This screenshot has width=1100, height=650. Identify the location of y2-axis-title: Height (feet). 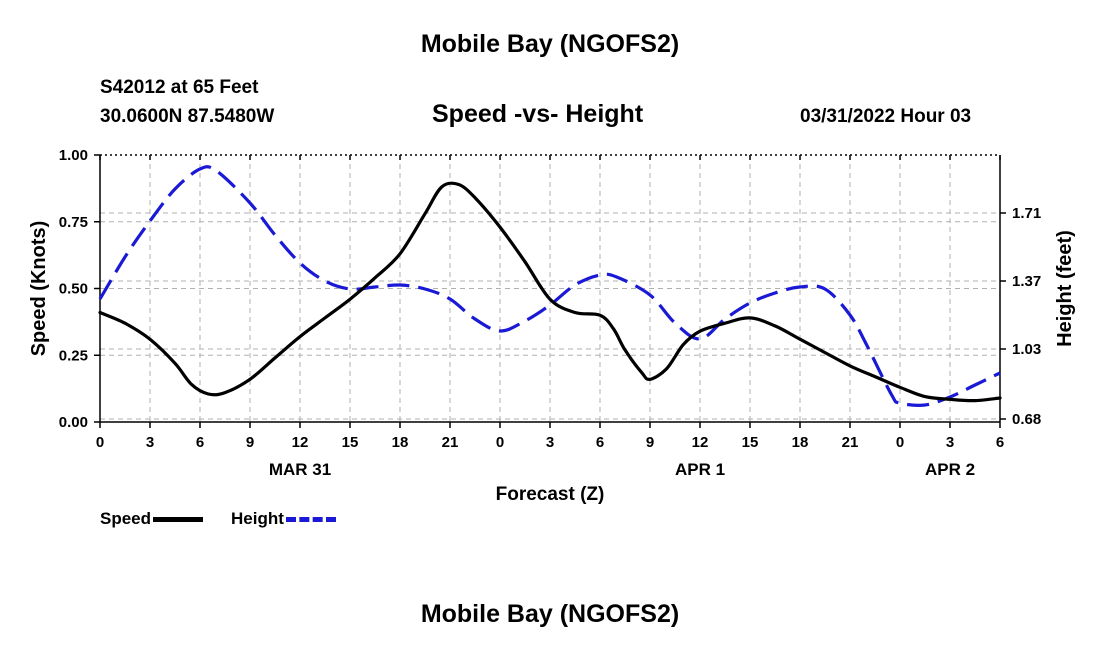
(1065, 288).